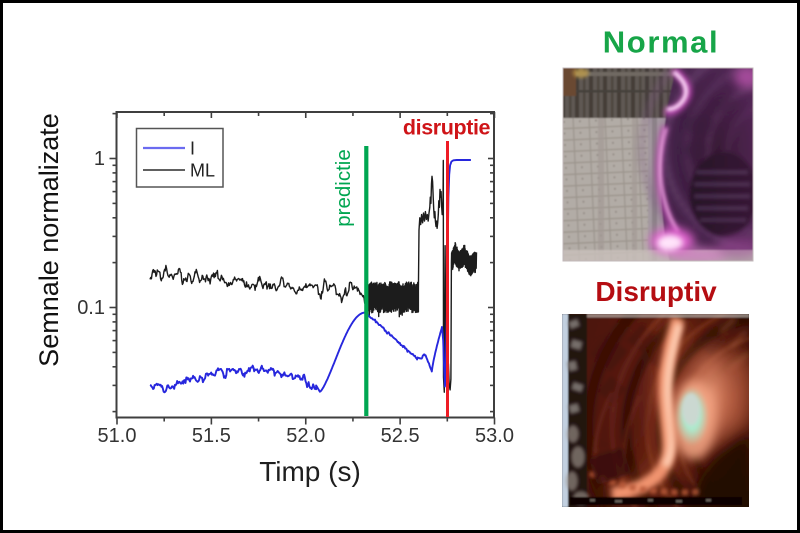 This screenshot has width=800, height=533. What do you see at coordinates (656, 291) in the screenshot?
I see `svg-text: Disruptiv` at bounding box center [656, 291].